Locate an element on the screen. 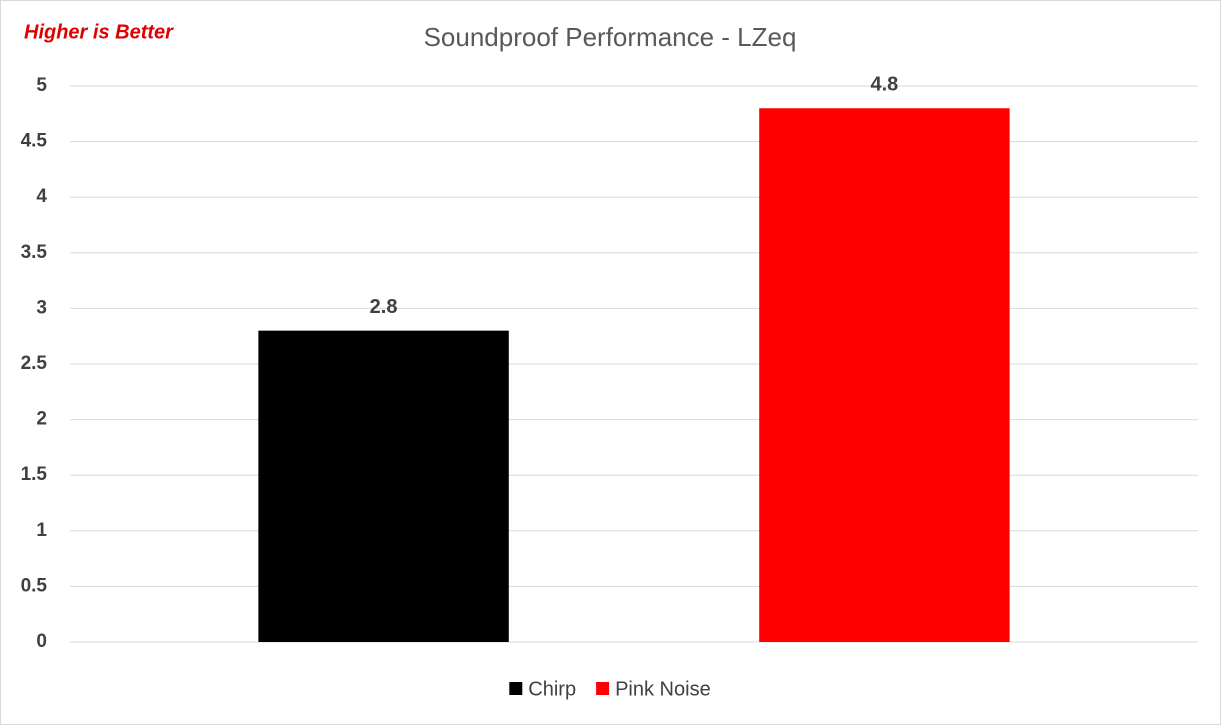 The height and width of the screenshot is (725, 1221). y-tick-label: 2 is located at coordinates (41, 419).